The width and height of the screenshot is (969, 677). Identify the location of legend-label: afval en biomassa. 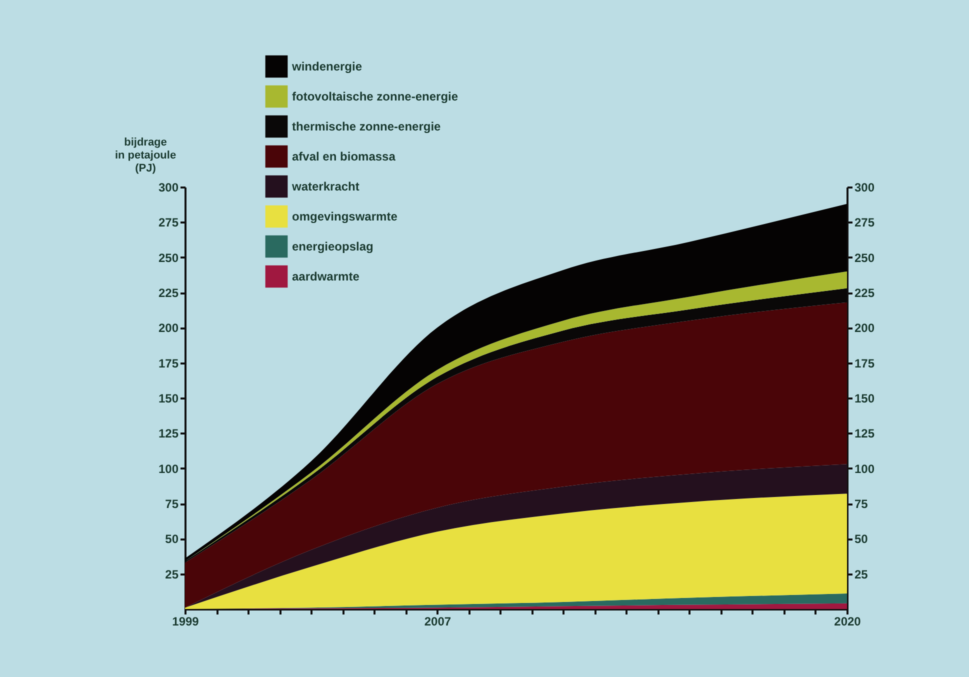
(344, 157).